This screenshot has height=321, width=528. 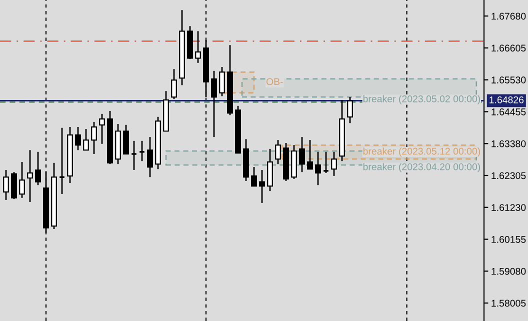 I want to click on y-tick-label: 1.59080, so click(x=509, y=271).